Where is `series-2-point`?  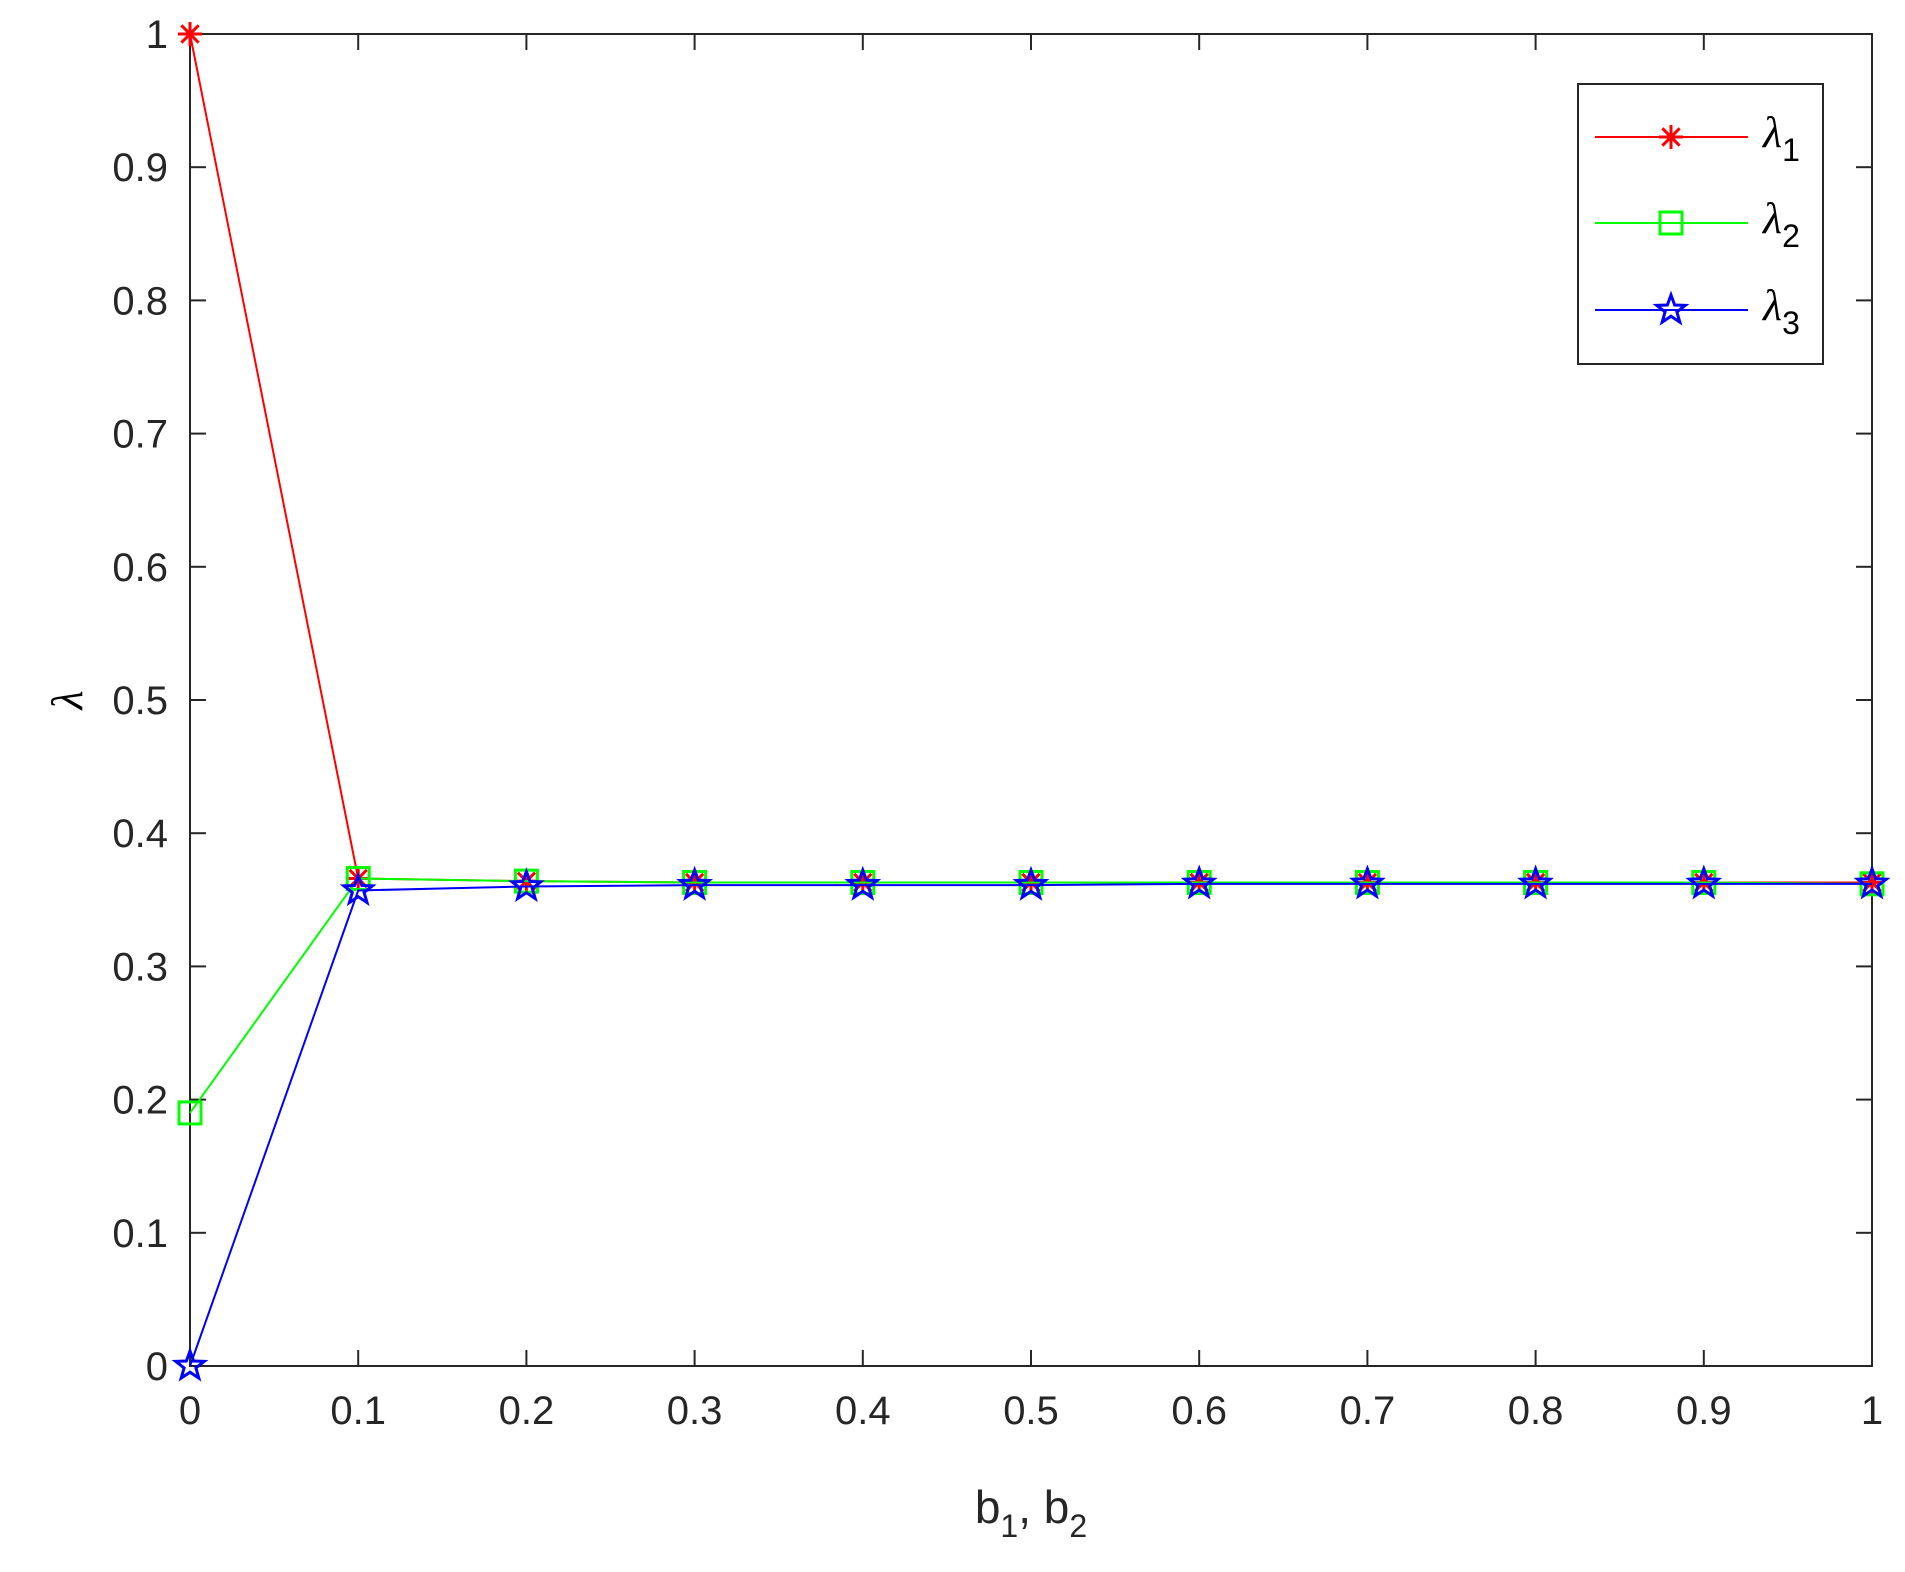 series-2-point is located at coordinates (190, 1113).